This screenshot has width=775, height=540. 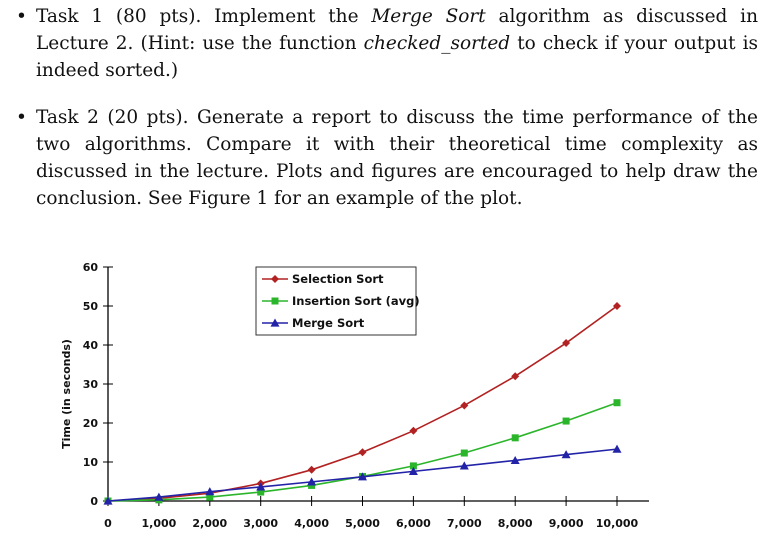 I want to click on task-1-emphasis-checked-sorted: checked_sorted, so click(x=437, y=43).